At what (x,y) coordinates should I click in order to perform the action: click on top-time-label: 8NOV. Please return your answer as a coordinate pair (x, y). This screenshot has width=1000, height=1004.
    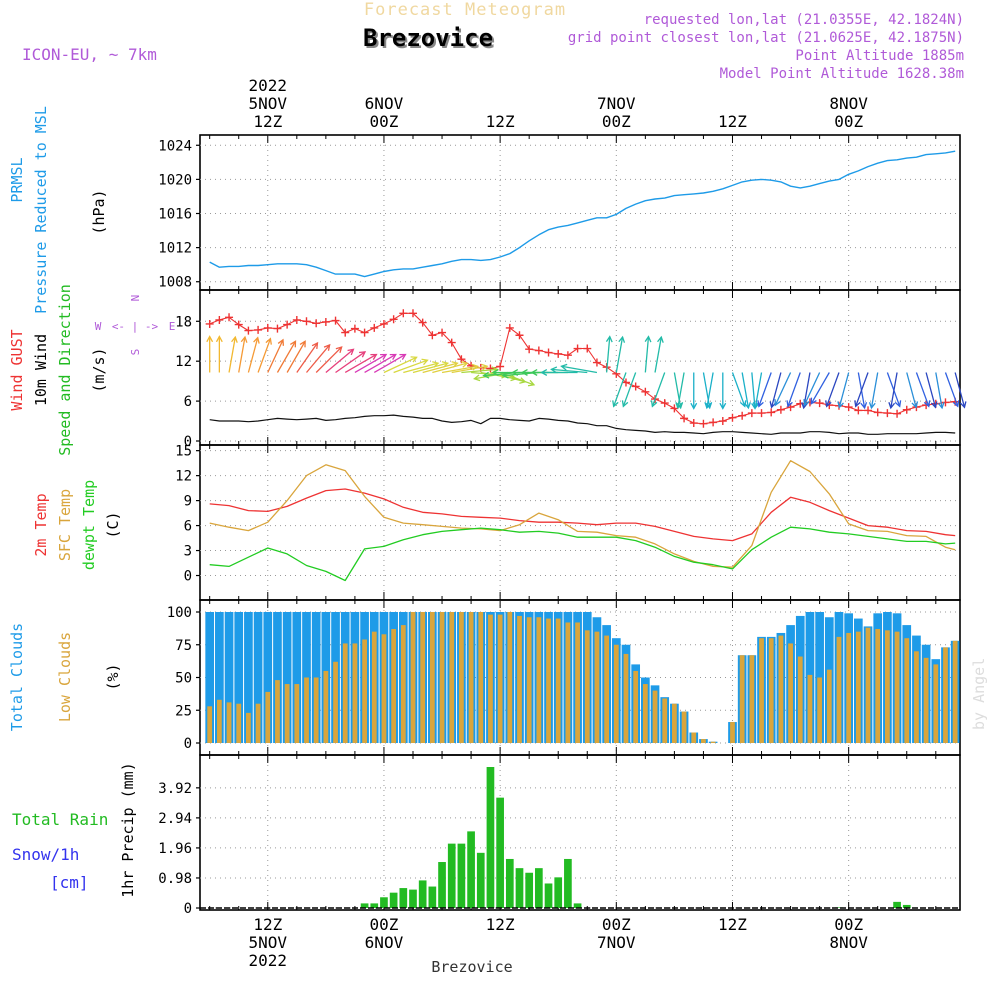
    Looking at the image, I should click on (848, 103).